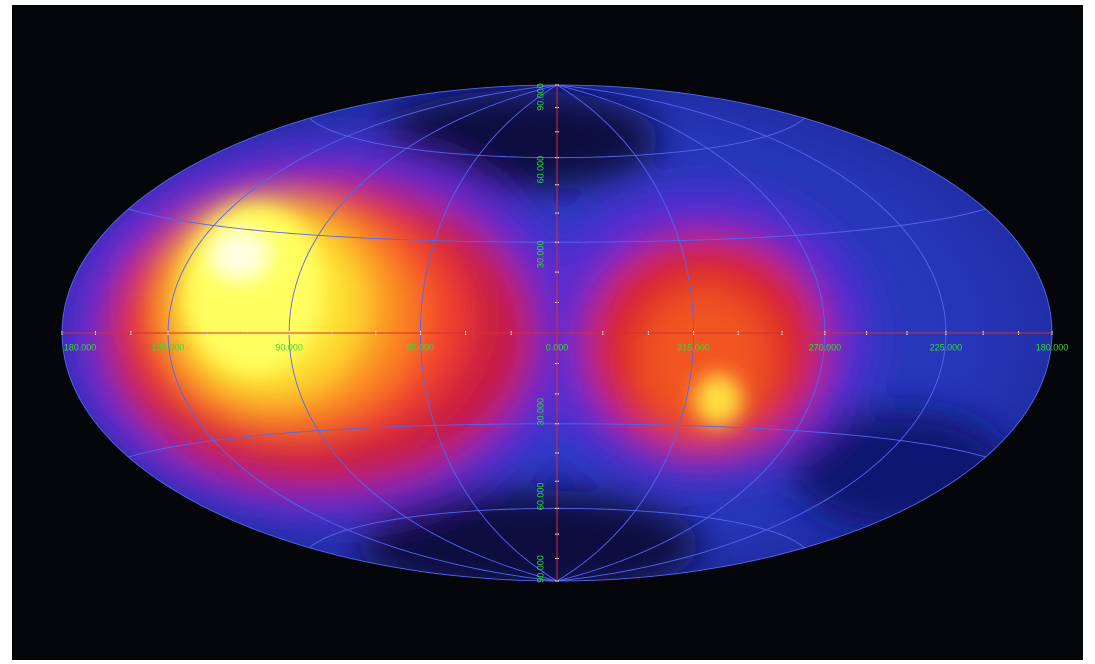 This screenshot has height=664, width=1095. What do you see at coordinates (168, 347) in the screenshot?
I see `longitude-label: 135.000` at bounding box center [168, 347].